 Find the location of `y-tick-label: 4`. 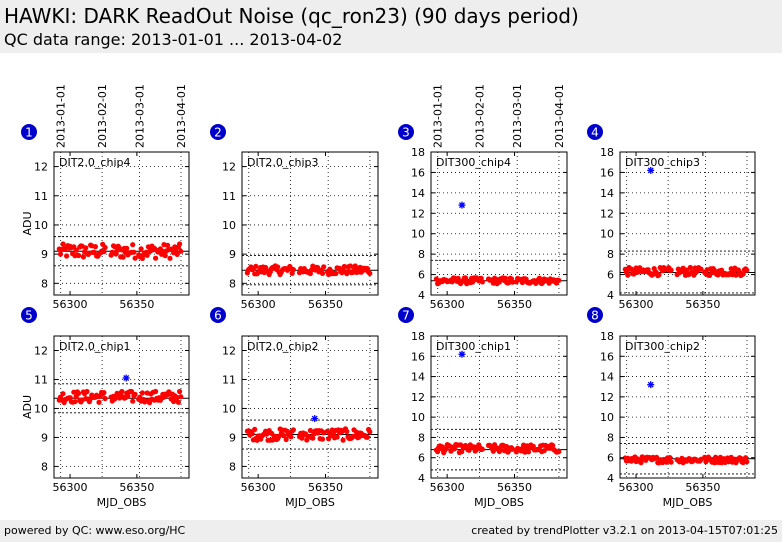

y-tick-label: 4 is located at coordinates (610, 295).